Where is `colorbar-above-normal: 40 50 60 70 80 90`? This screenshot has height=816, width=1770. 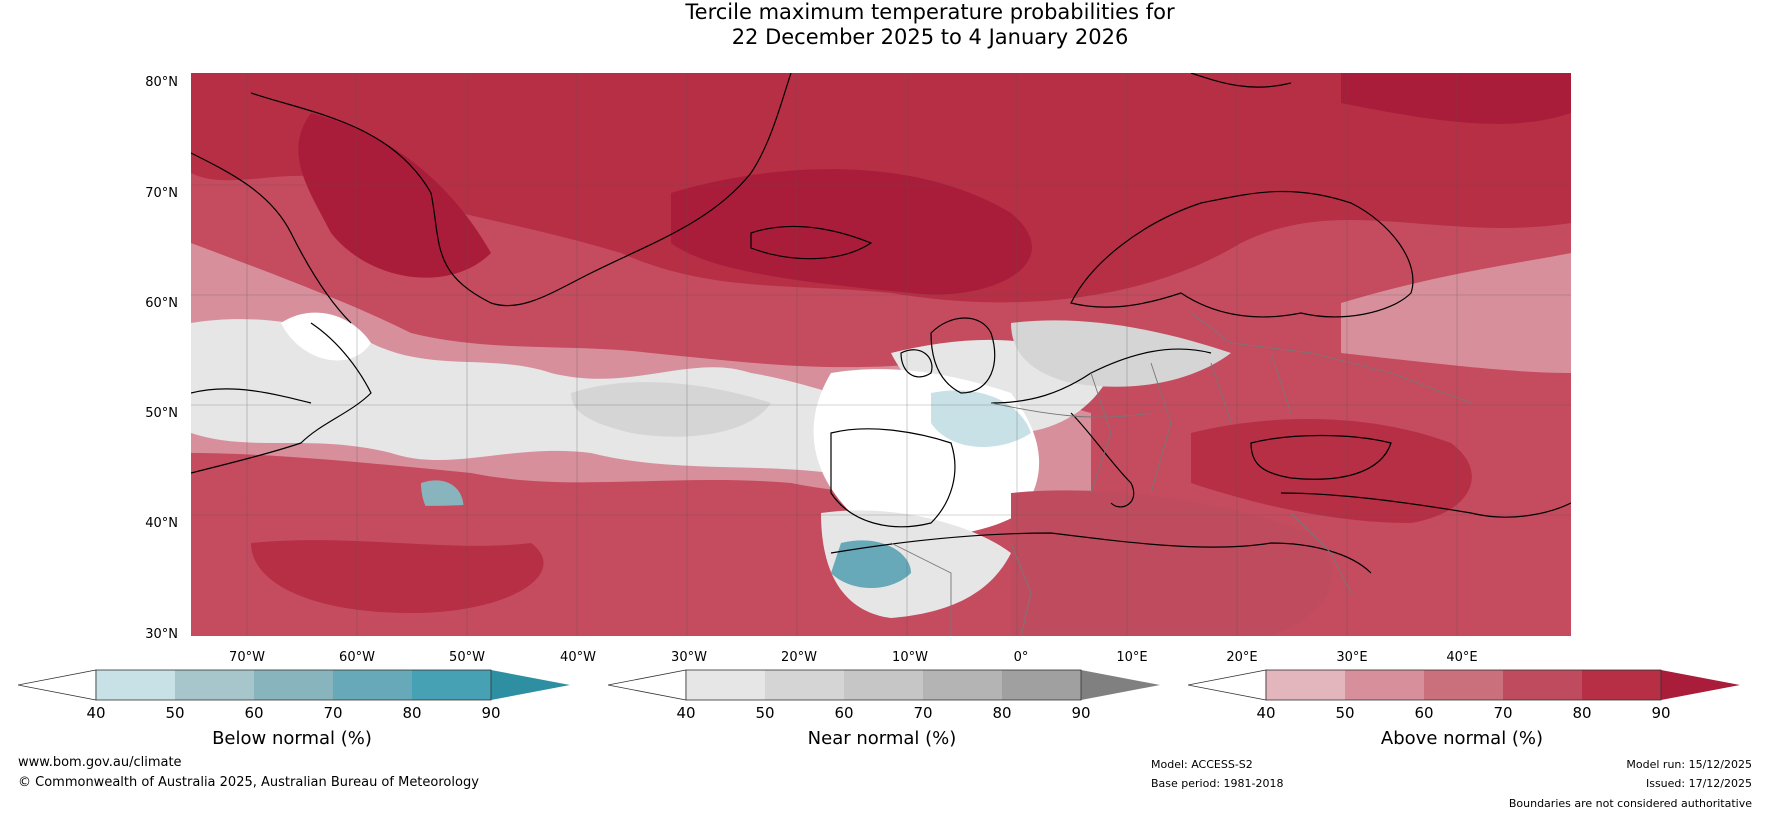
colorbar-above-normal: 40 50 60 70 80 90 is located at coordinates (1463, 695).